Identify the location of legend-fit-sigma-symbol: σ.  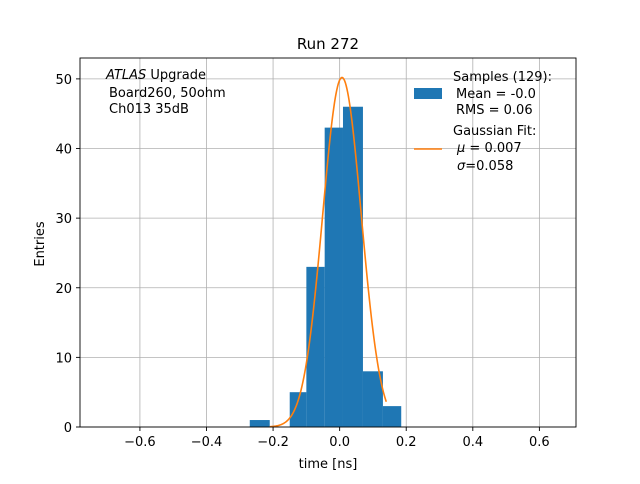
(461, 166).